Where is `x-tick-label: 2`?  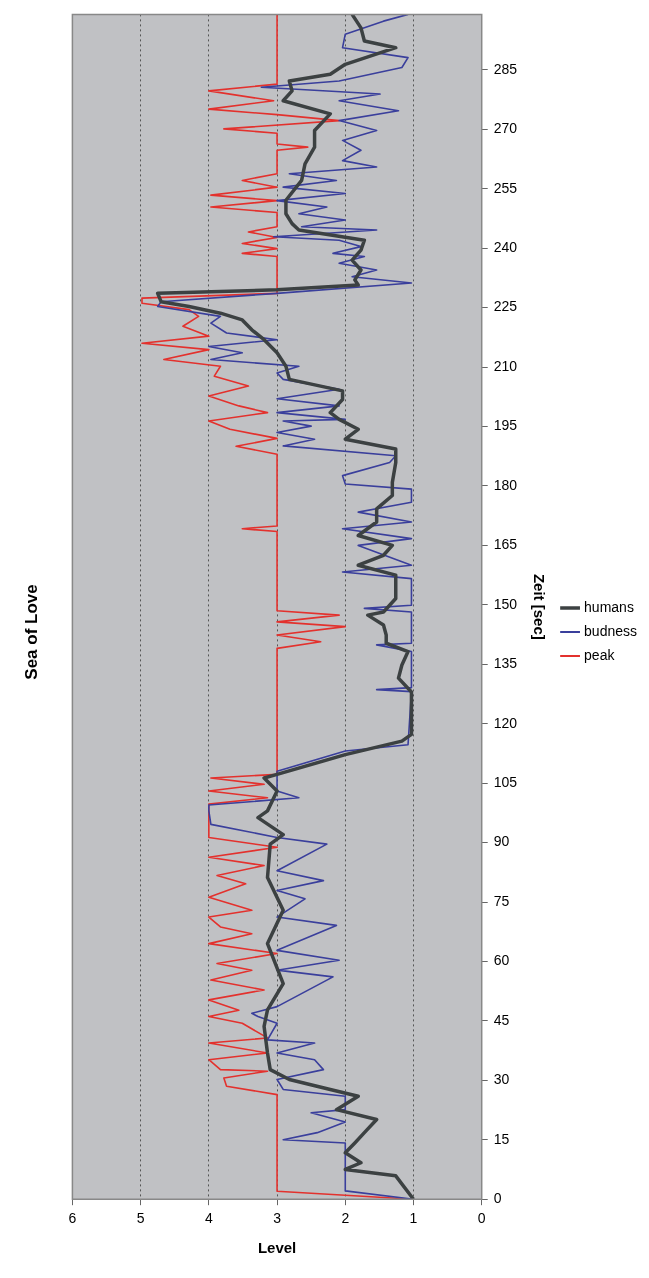 x-tick-label: 2 is located at coordinates (345, 1218).